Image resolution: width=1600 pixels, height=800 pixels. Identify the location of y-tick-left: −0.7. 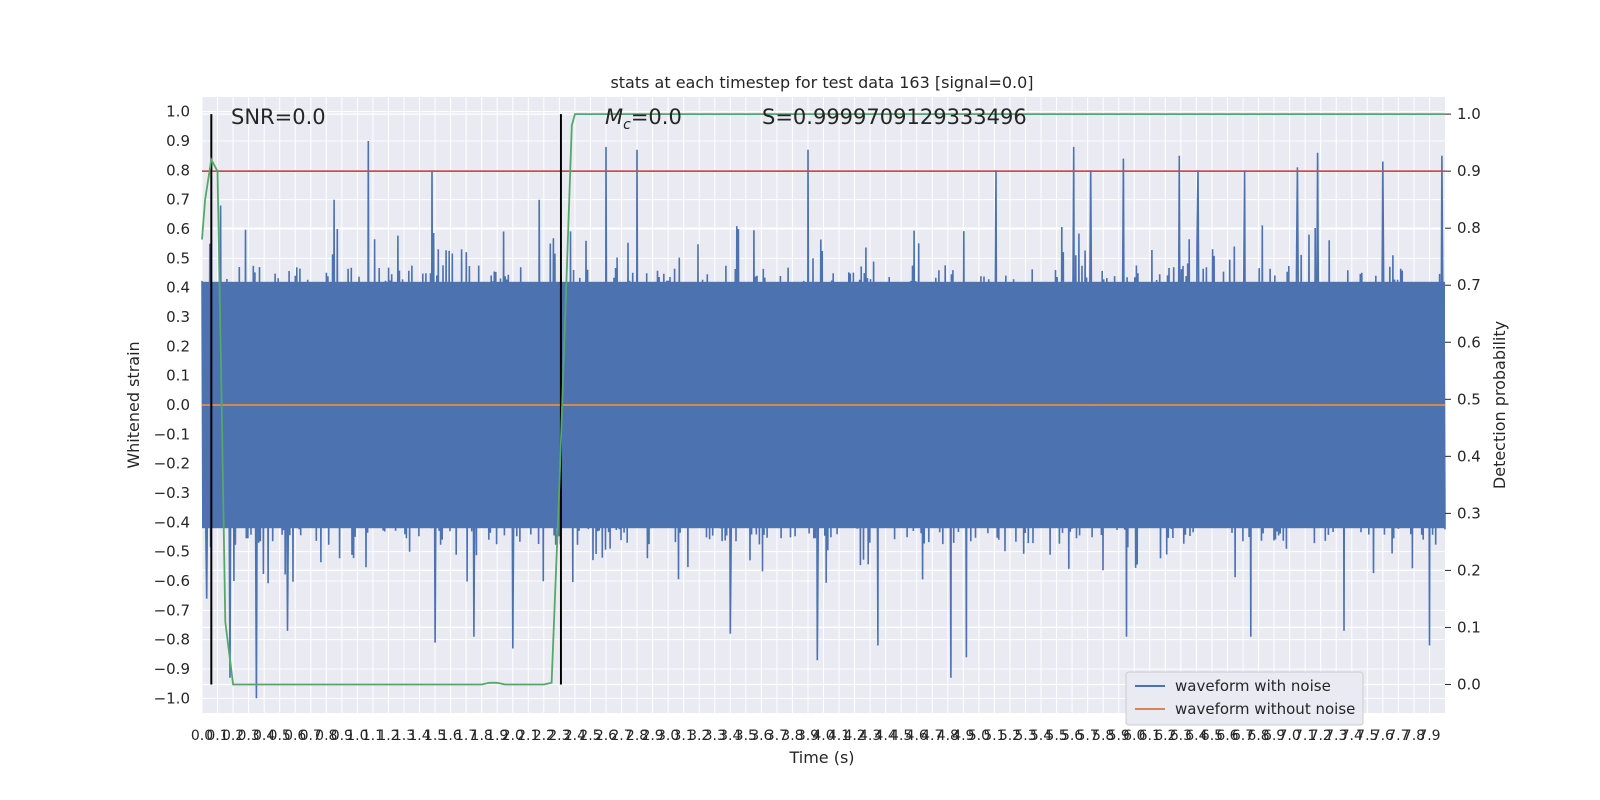
(172, 610).